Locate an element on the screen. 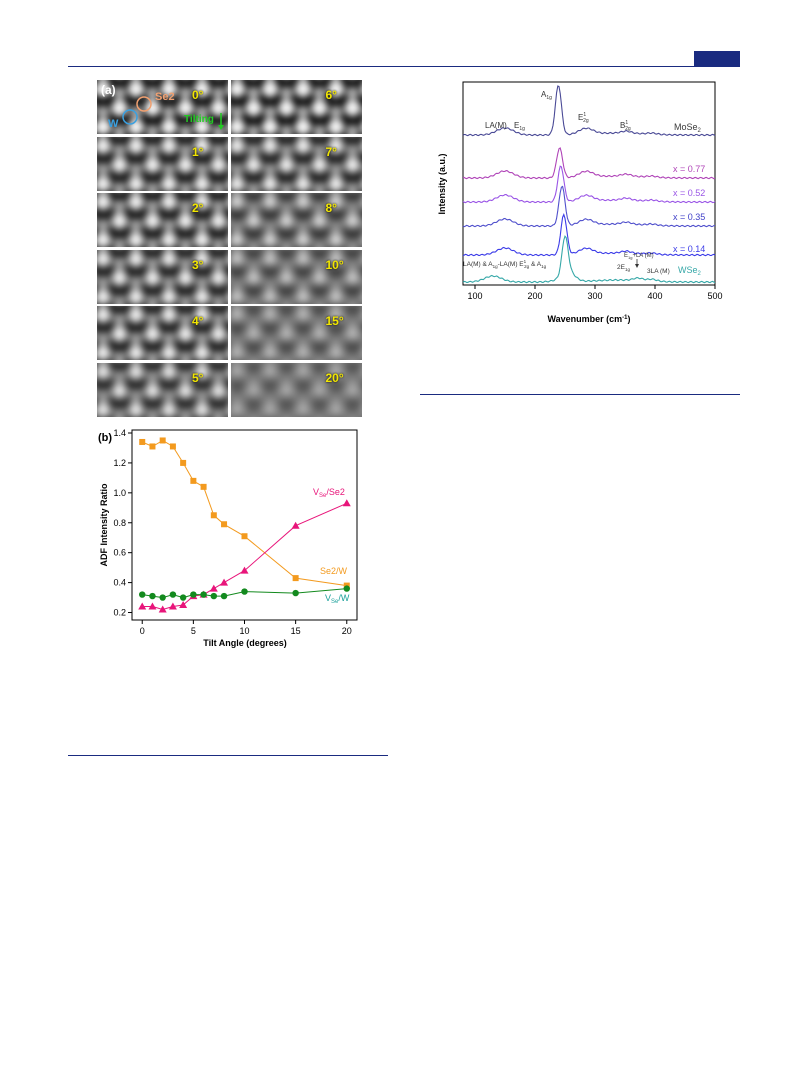 The image size is (809, 1067). y-tick-label: 0.8 is located at coordinates (119, 523).